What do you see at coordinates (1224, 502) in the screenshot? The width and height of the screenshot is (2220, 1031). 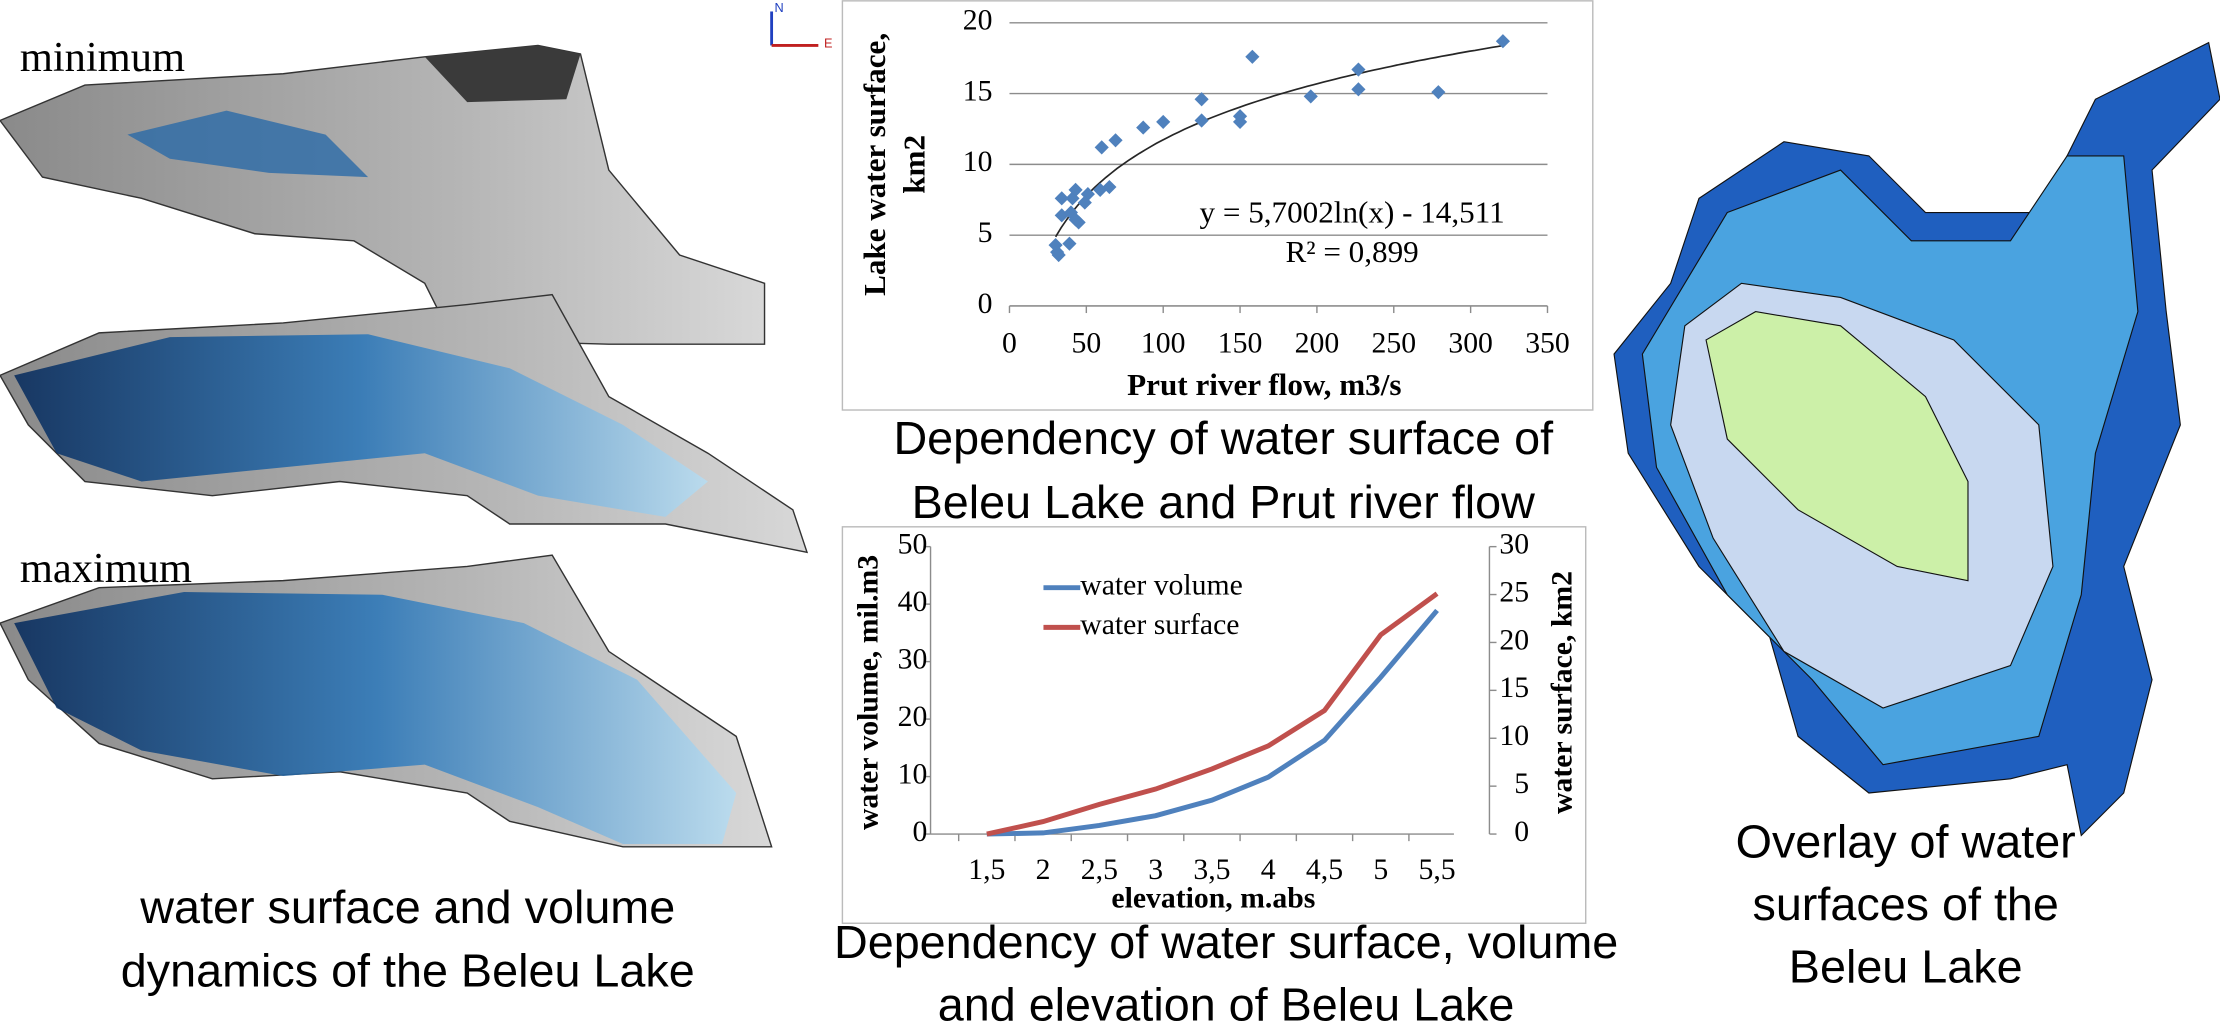 I see `caption: Beleu Lake and Prut river flow` at bounding box center [1224, 502].